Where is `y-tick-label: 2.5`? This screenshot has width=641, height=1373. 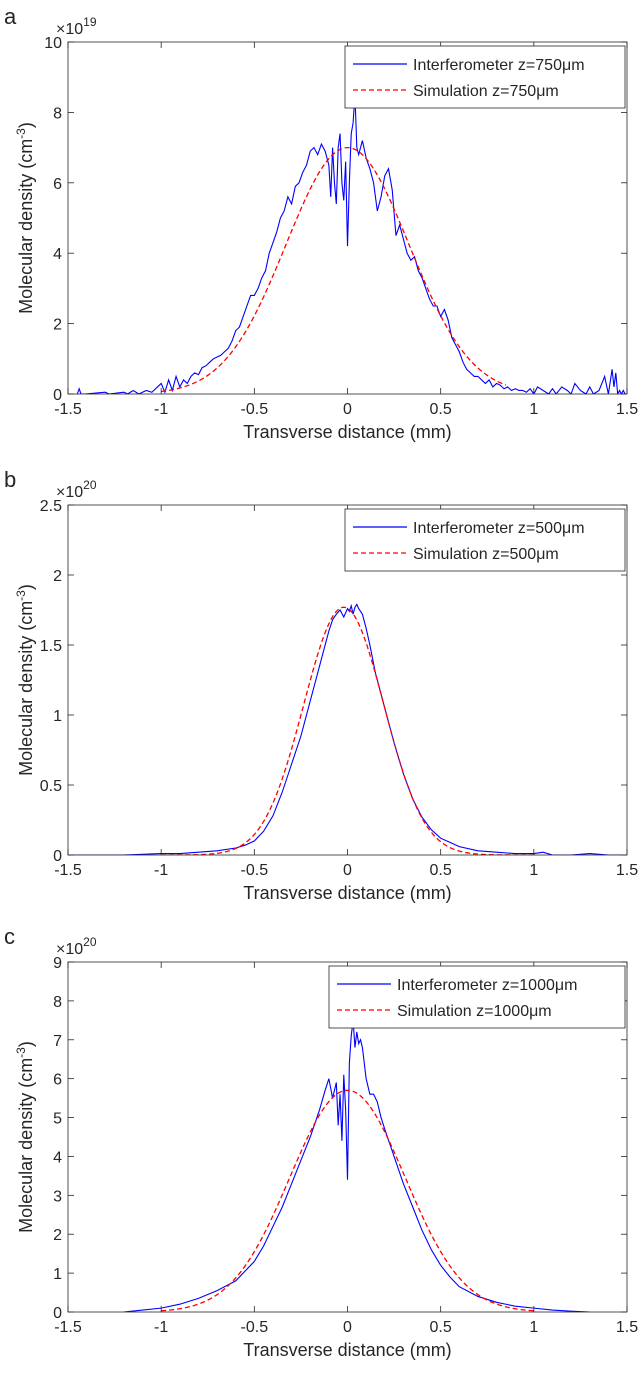 y-tick-label: 2.5 is located at coordinates (51, 506).